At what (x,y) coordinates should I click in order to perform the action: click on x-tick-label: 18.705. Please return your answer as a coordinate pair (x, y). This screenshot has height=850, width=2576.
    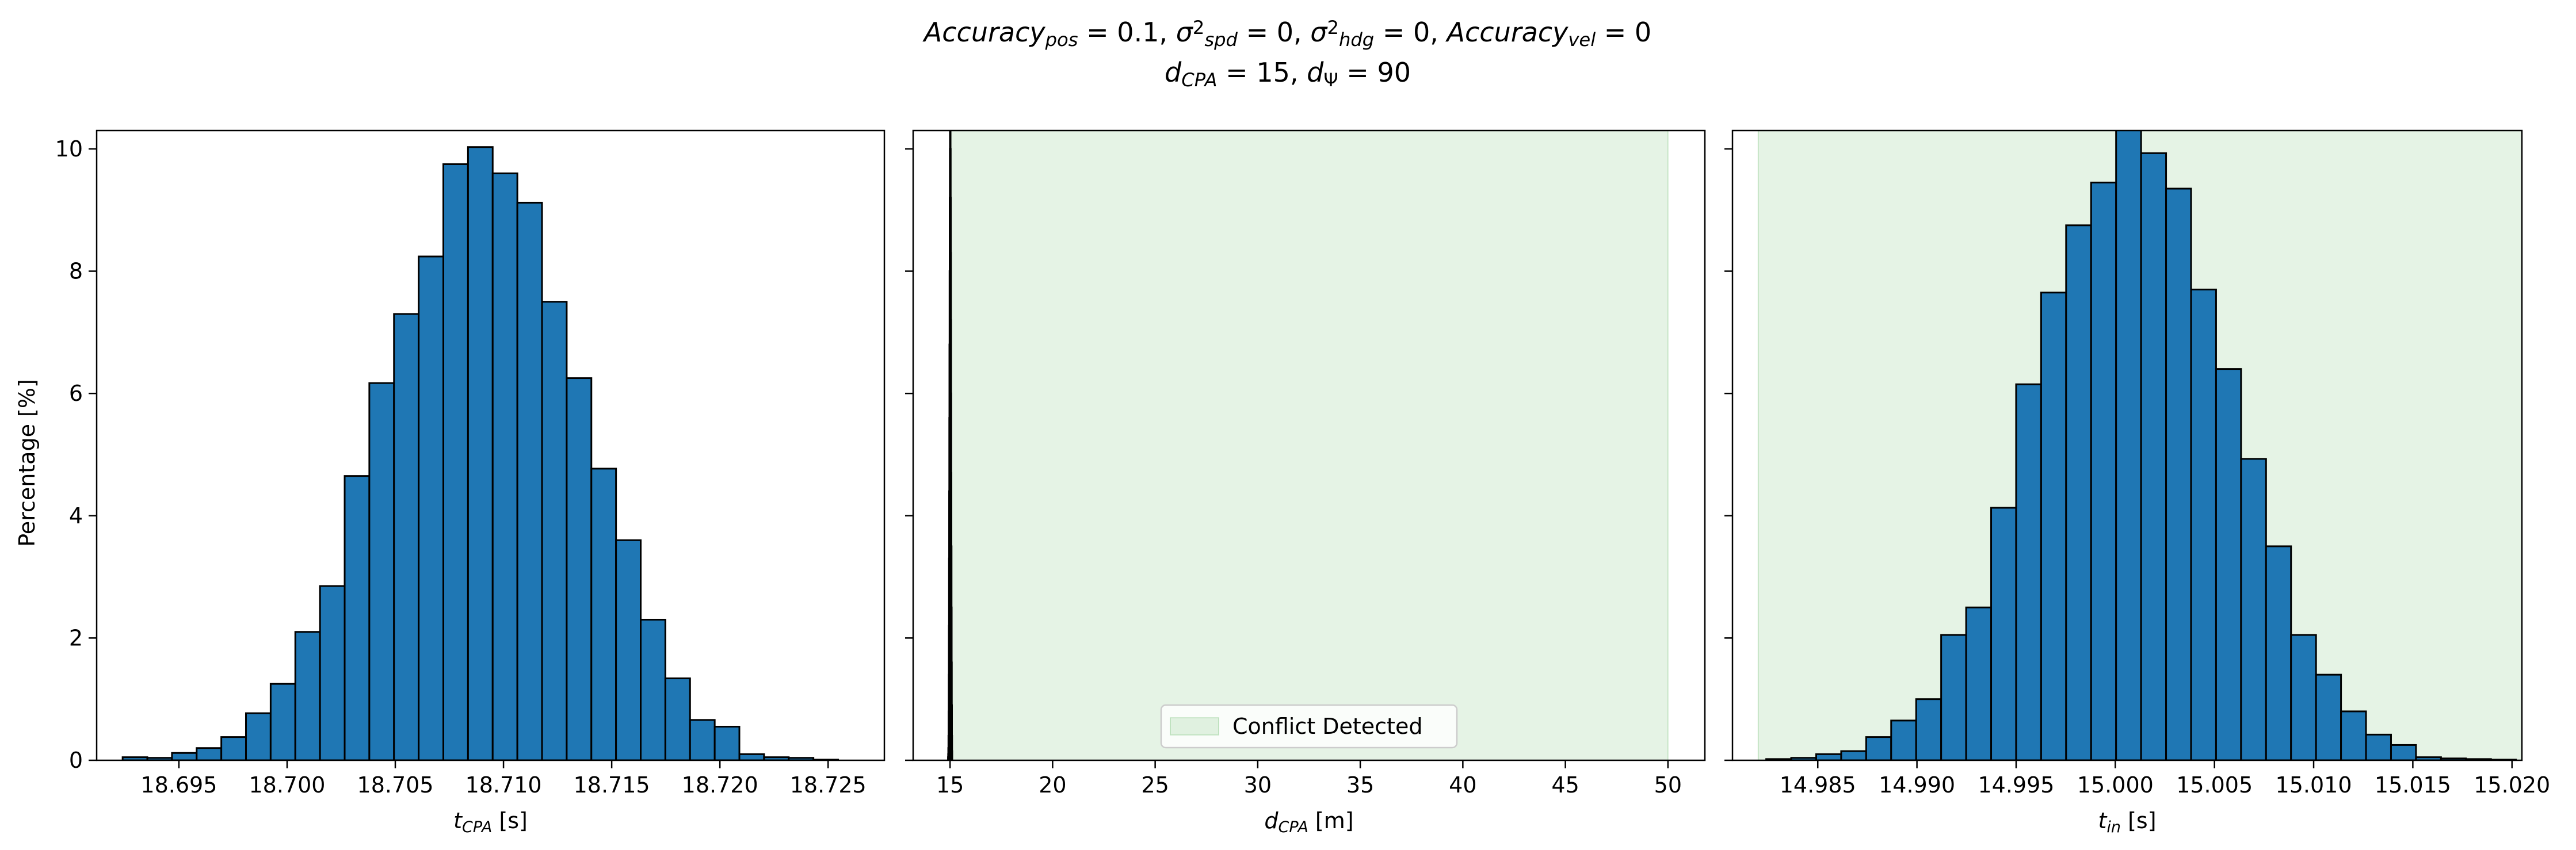
    Looking at the image, I should click on (395, 785).